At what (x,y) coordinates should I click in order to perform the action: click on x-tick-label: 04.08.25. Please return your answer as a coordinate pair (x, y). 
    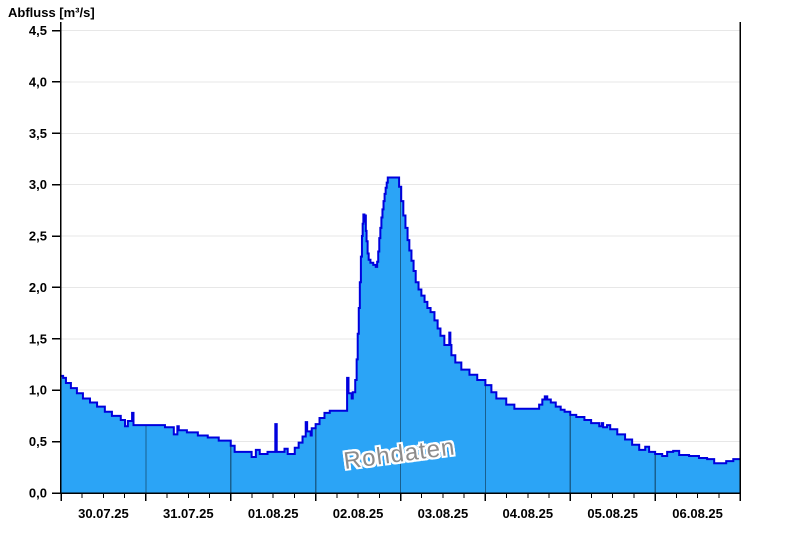
    Looking at the image, I should click on (527, 513).